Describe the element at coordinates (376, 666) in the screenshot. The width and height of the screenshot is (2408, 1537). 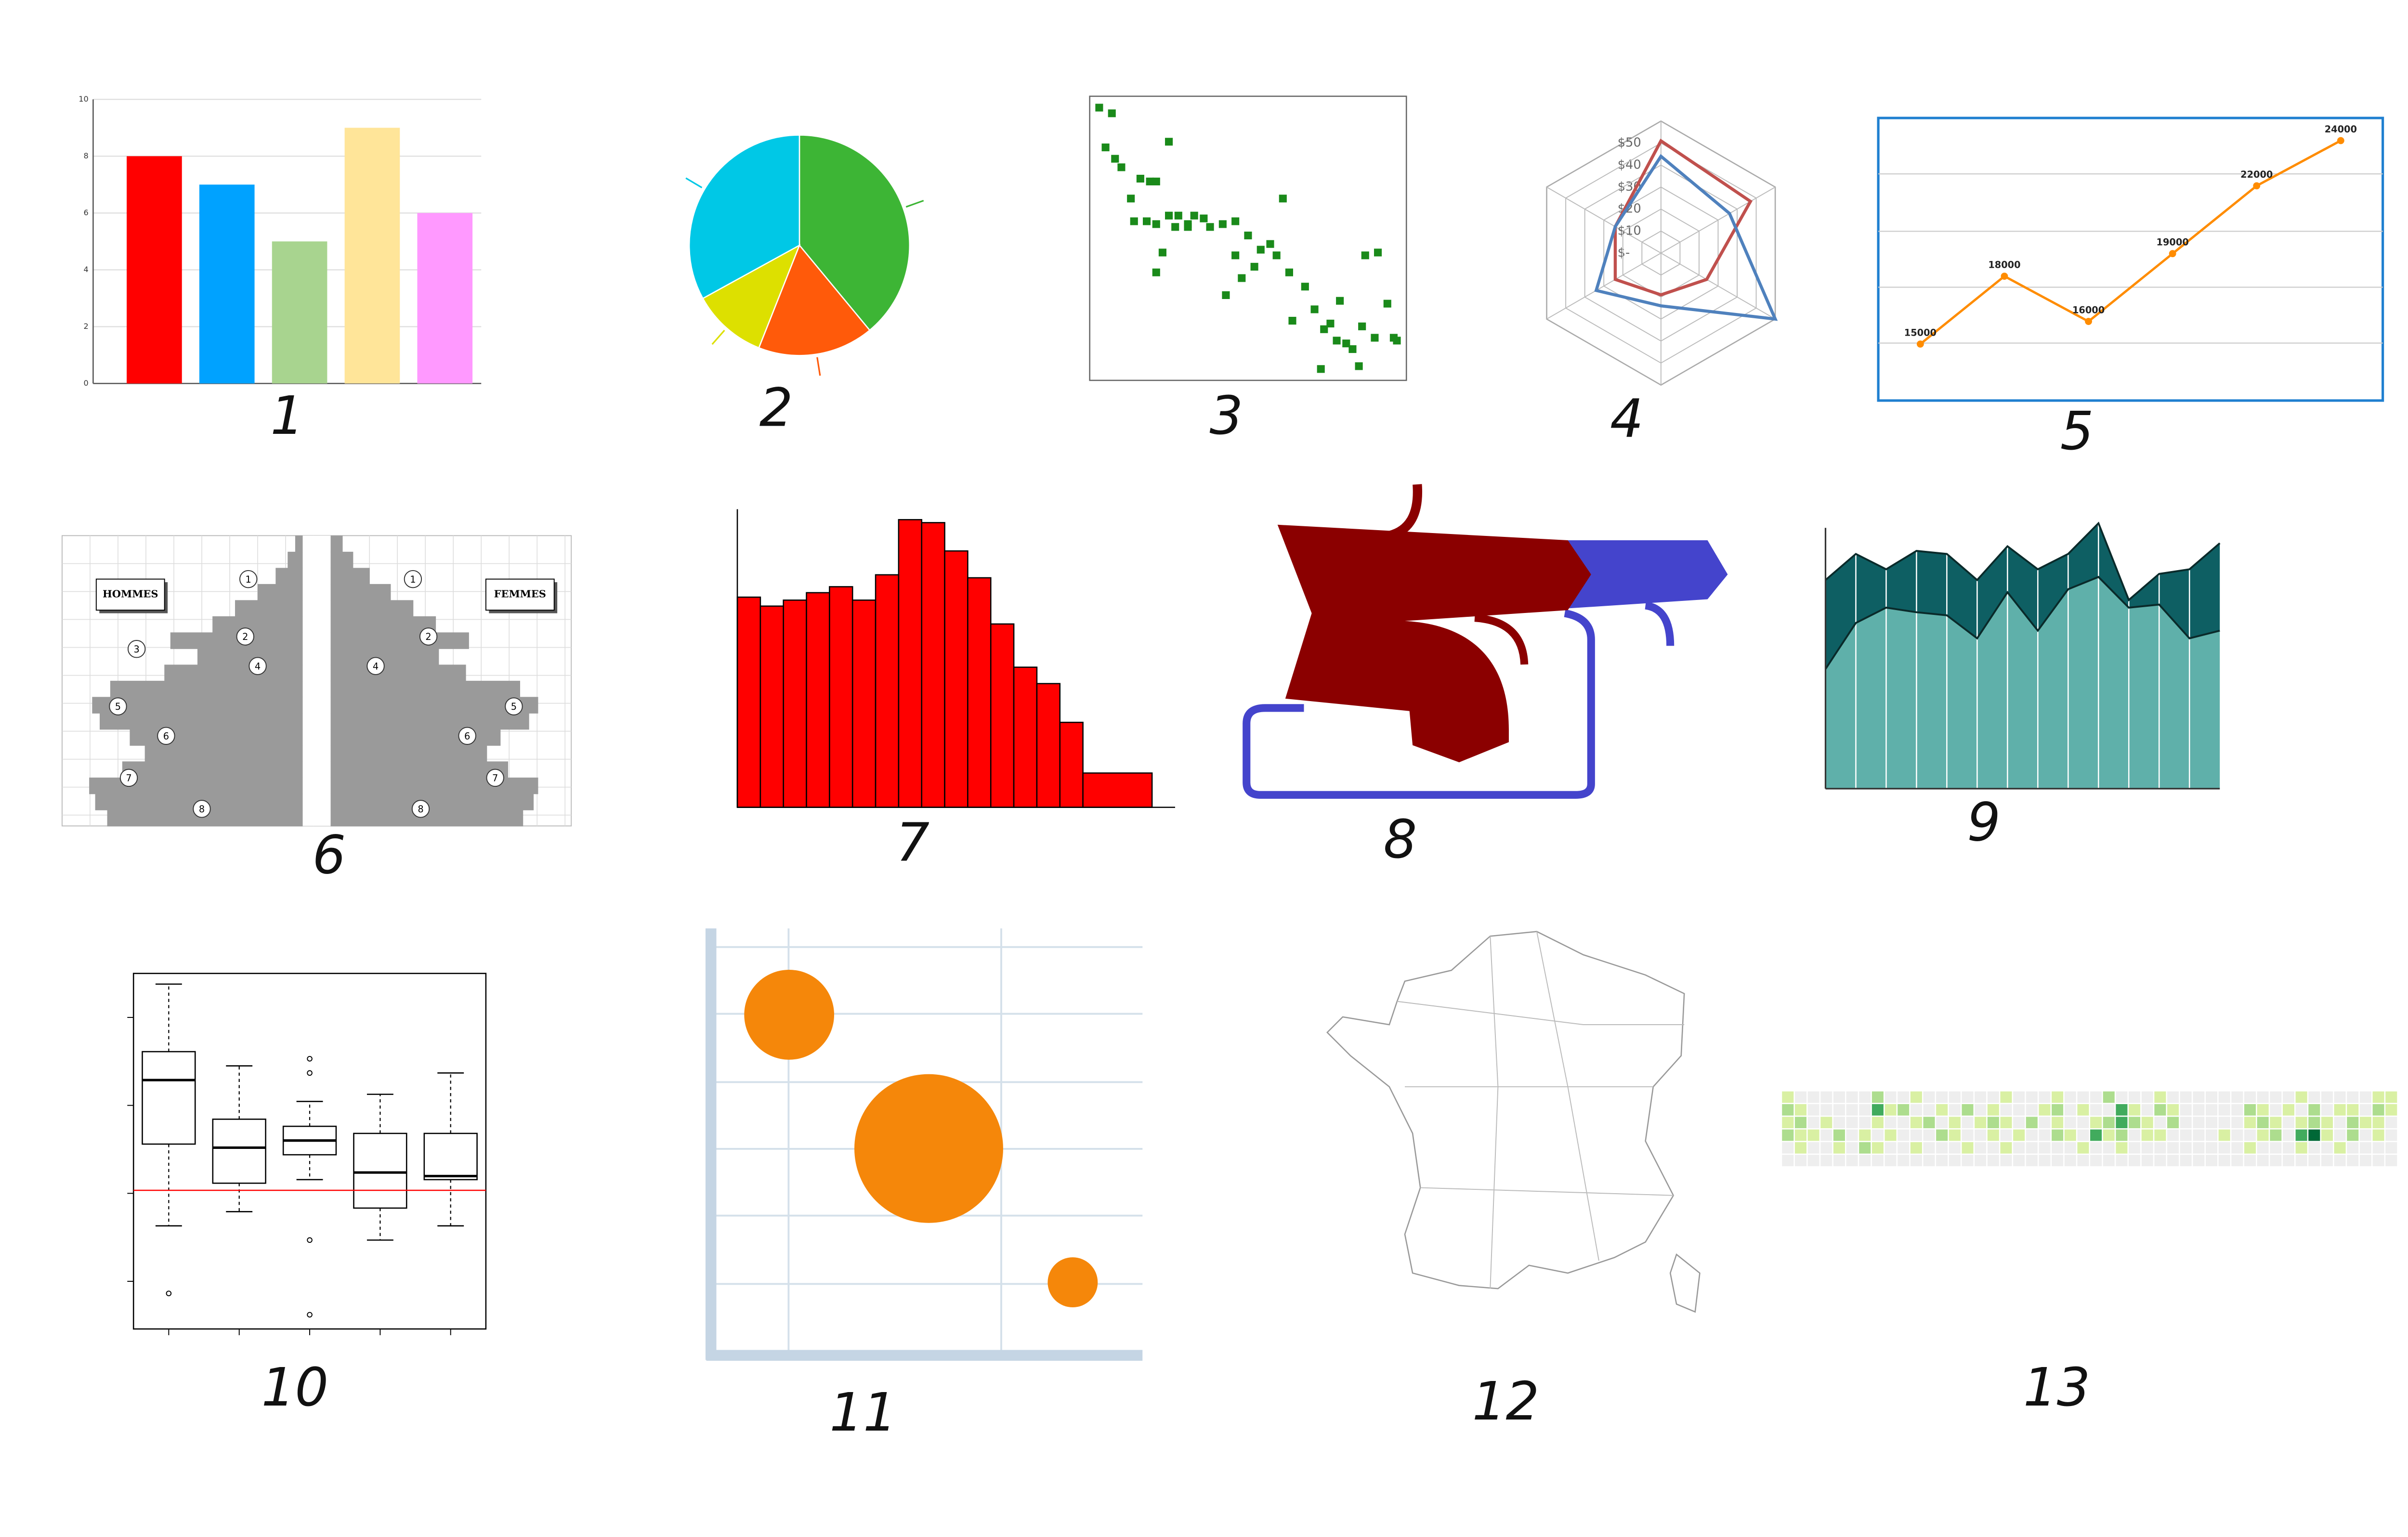
I see `annotation: 4` at that location.